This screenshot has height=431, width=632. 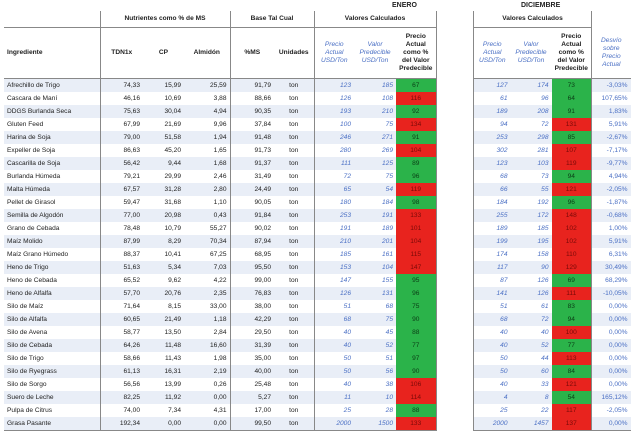 I want to click on tdn-value: 58,77, so click(x=121, y=332).